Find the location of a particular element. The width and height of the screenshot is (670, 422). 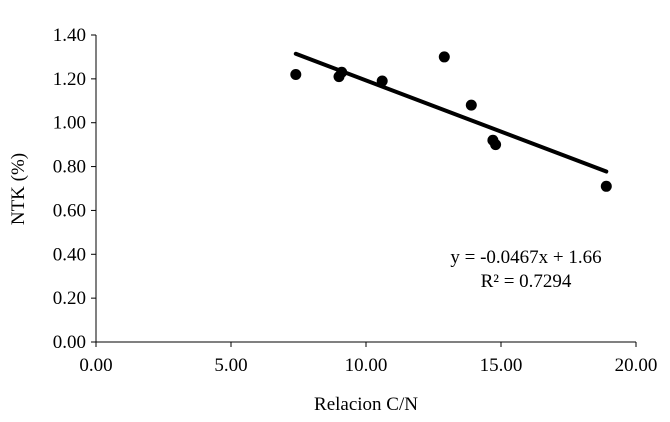

y-tick-label: 1.00 is located at coordinates (69, 123).